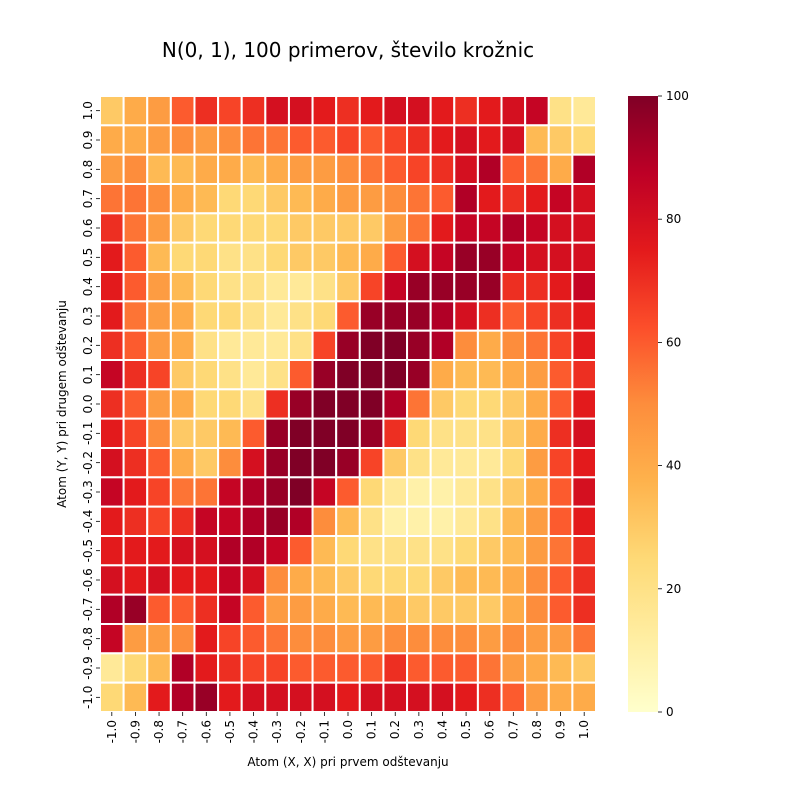 This screenshot has height=800, width=800. What do you see at coordinates (88, 169) in the screenshot?
I see `y-tick-label: 0.8` at bounding box center [88, 169].